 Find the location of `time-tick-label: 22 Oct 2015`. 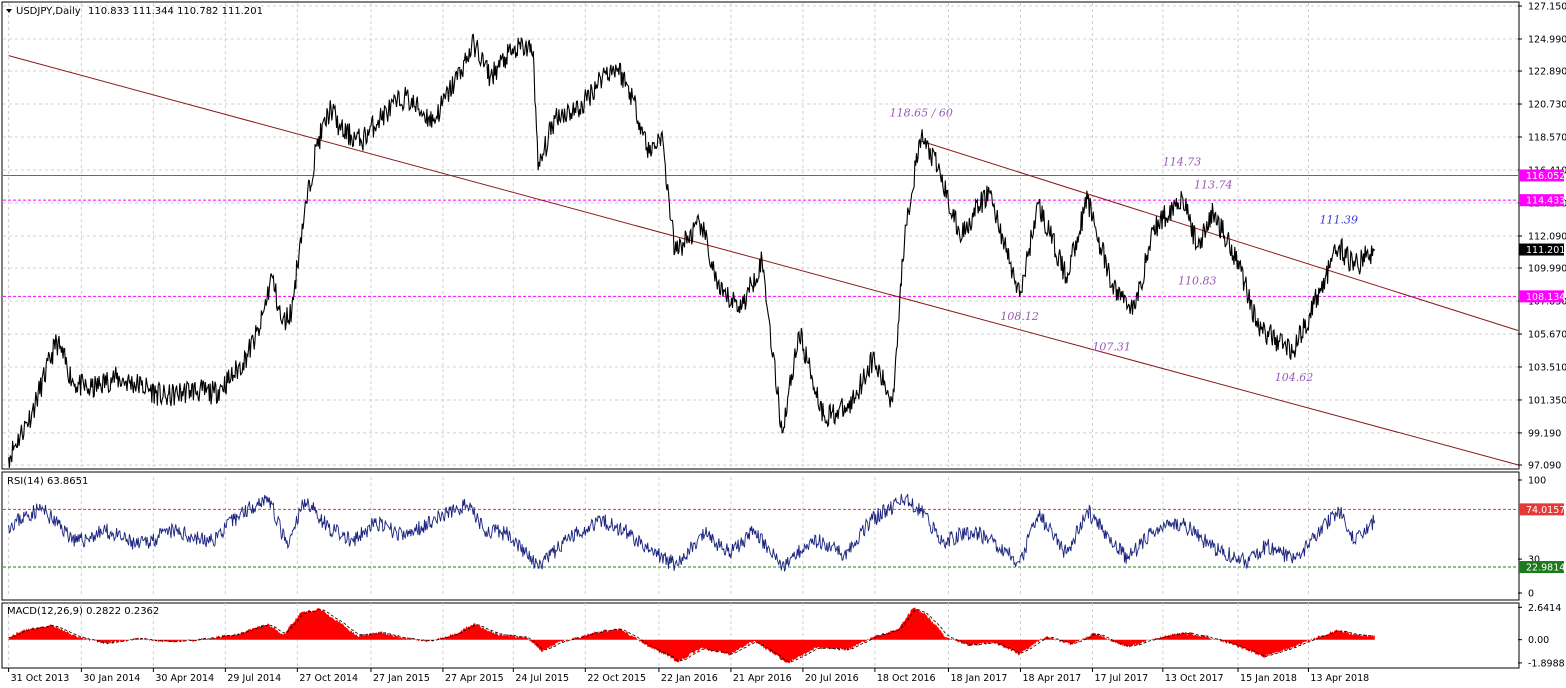

time-tick-label: 22 Oct 2015 is located at coordinates (616, 678).